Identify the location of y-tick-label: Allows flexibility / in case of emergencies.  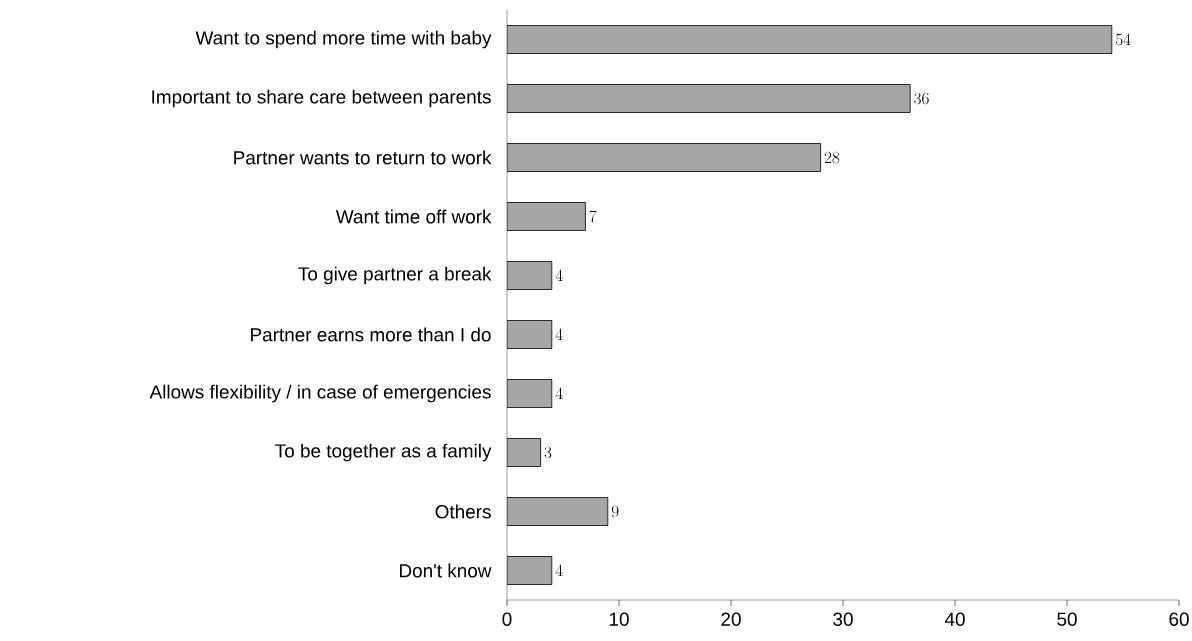
(320, 393).